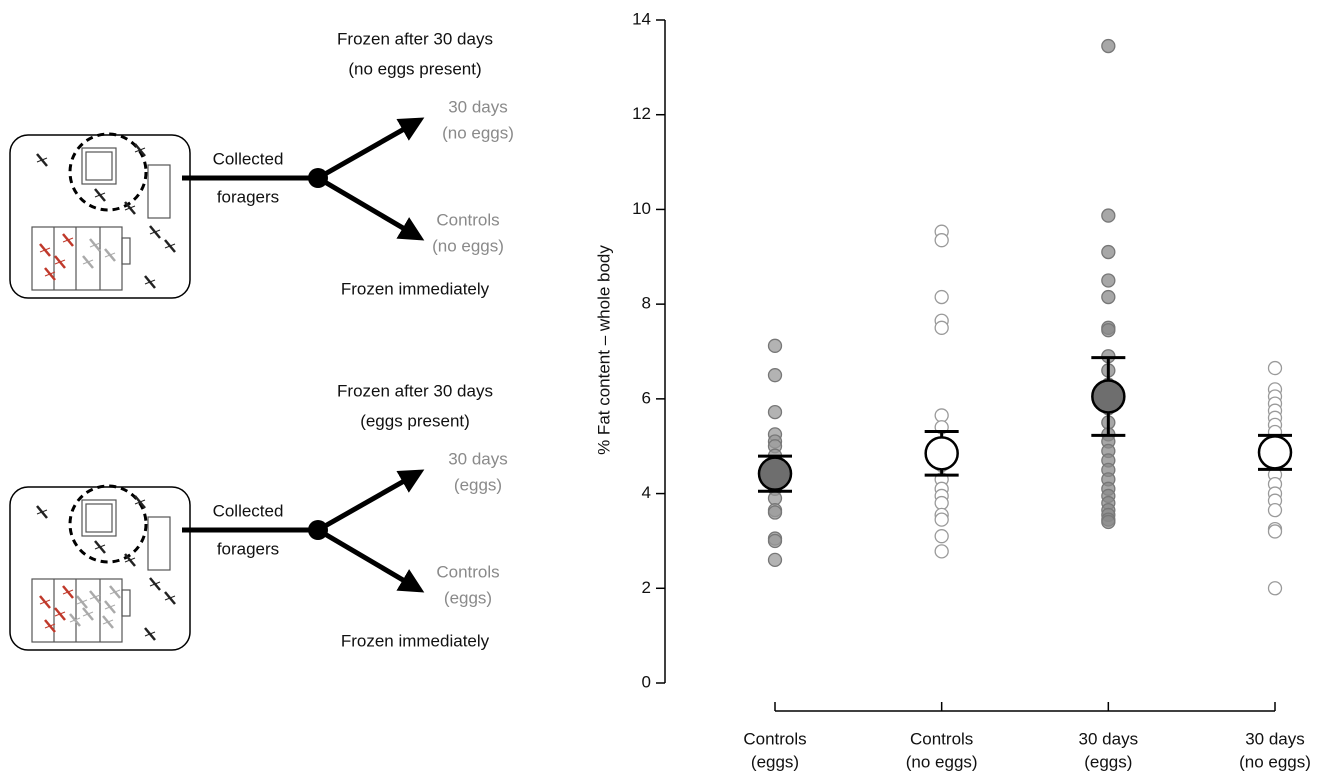 This screenshot has height=776, width=1333. What do you see at coordinates (1109, 738) in the screenshot?
I see `x-tick-label: 30 days` at bounding box center [1109, 738].